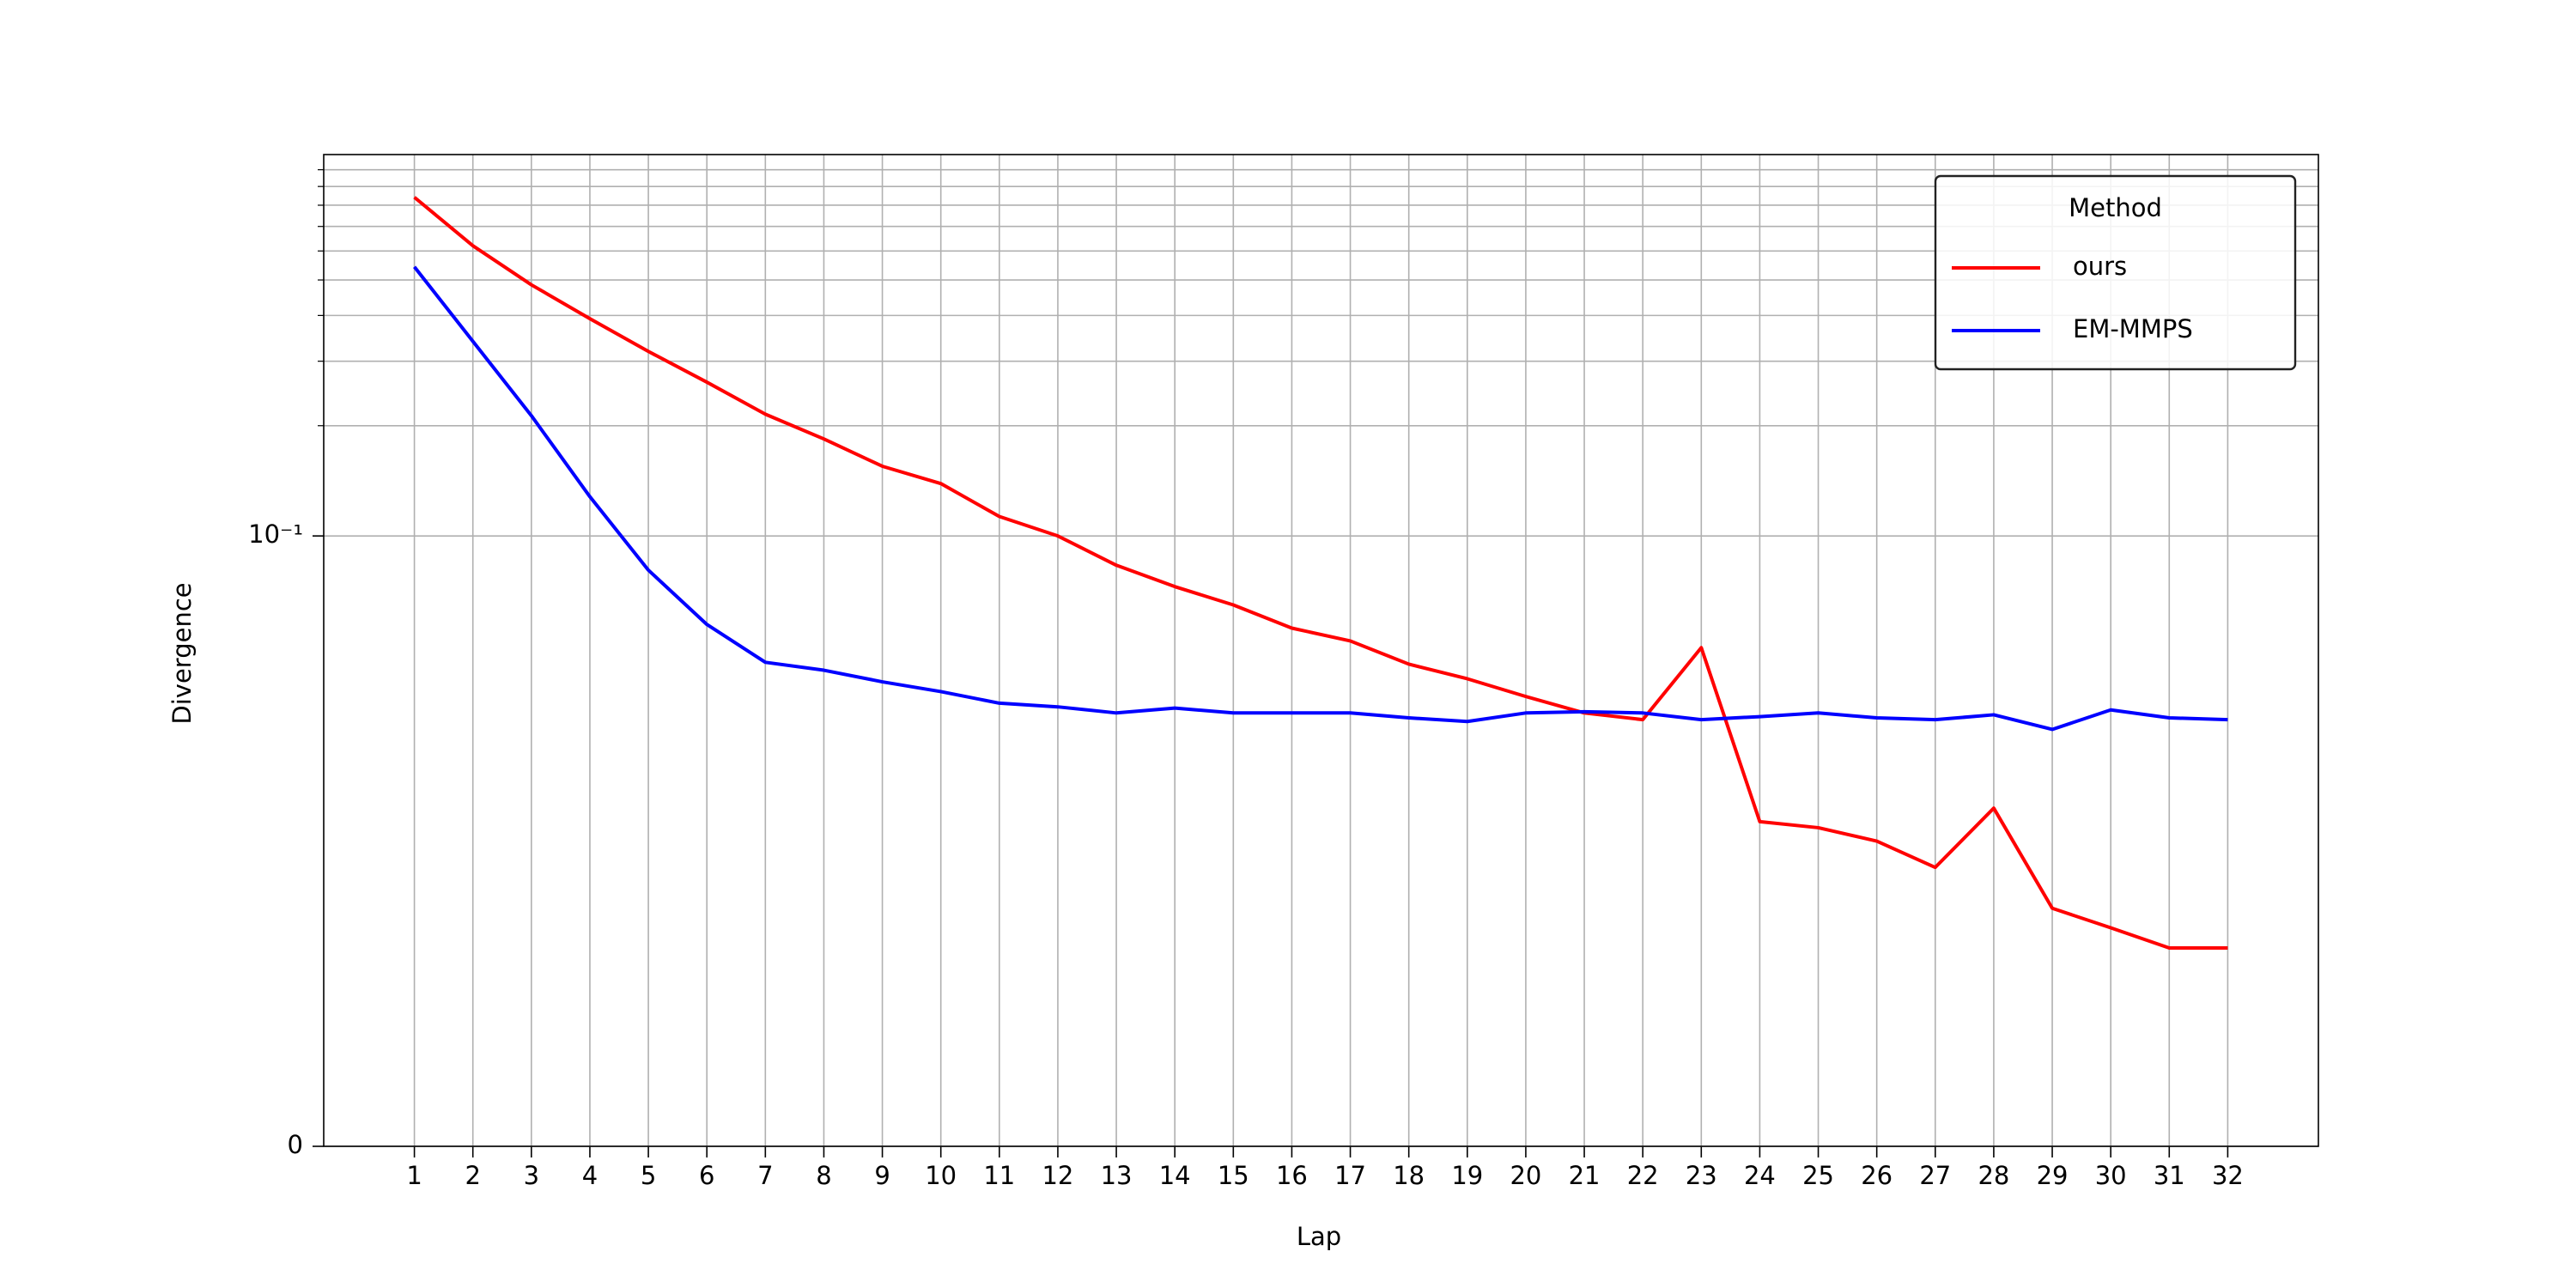 The image size is (2576, 1288). Describe the element at coordinates (2228, 1175) in the screenshot. I see `x-tick-label: 32` at that location.